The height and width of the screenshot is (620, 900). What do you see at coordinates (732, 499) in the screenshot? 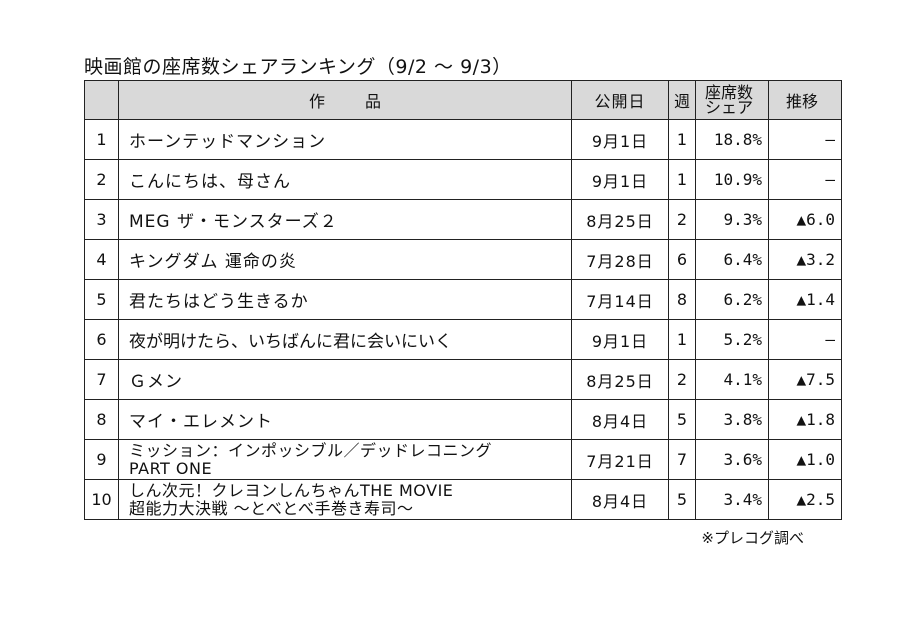
I see `share-cell: 3.4%` at bounding box center [732, 499].